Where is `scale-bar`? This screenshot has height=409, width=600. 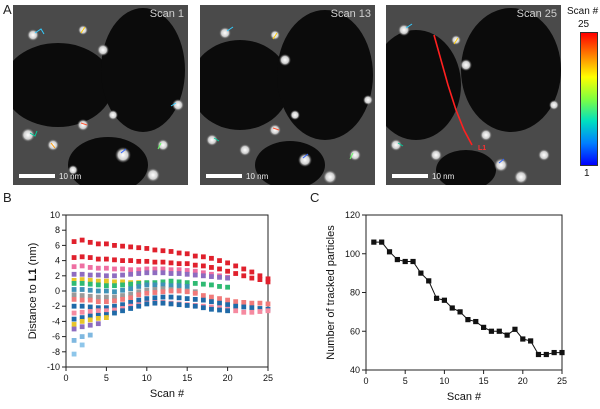
scale-bar is located at coordinates (37, 176).